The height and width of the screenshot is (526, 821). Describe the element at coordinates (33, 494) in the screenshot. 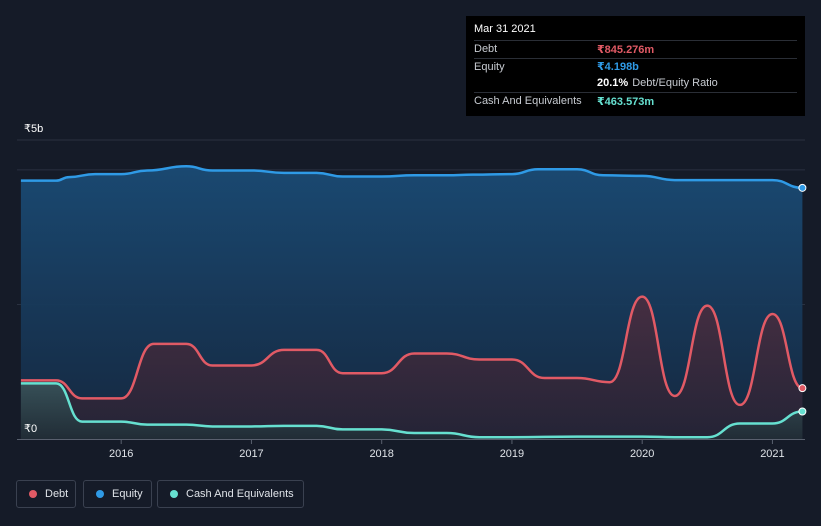

I see `debt-dot-icon` at that location.